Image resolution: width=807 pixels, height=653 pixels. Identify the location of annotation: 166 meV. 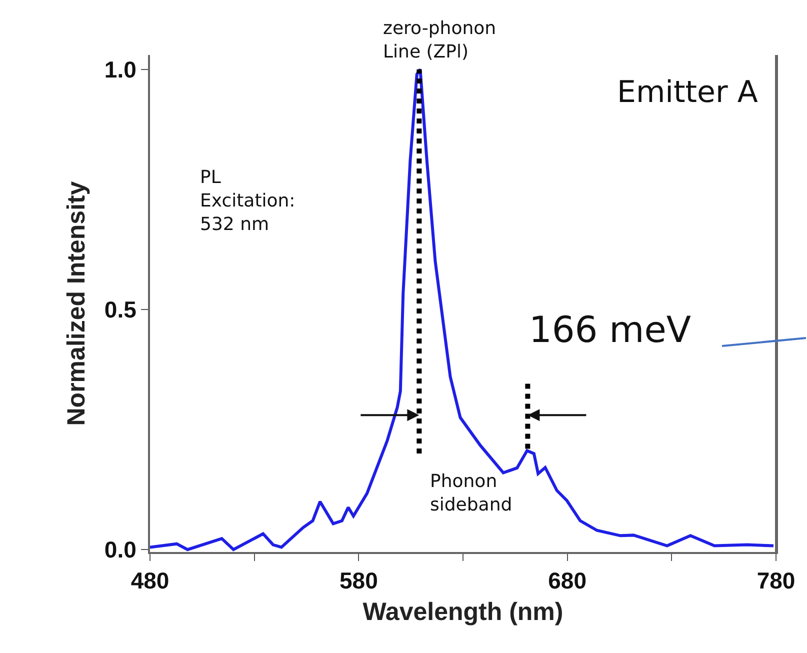
(610, 330).